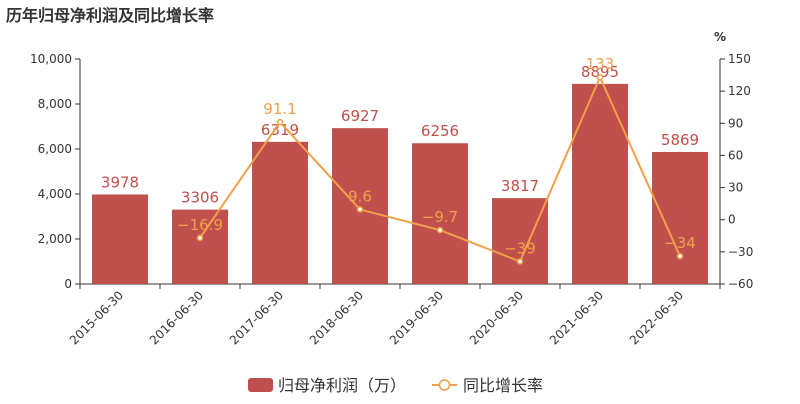 This screenshot has height=404, width=800. What do you see at coordinates (440, 217) in the screenshot?
I see `growth-data-label: −9.7` at bounding box center [440, 217].